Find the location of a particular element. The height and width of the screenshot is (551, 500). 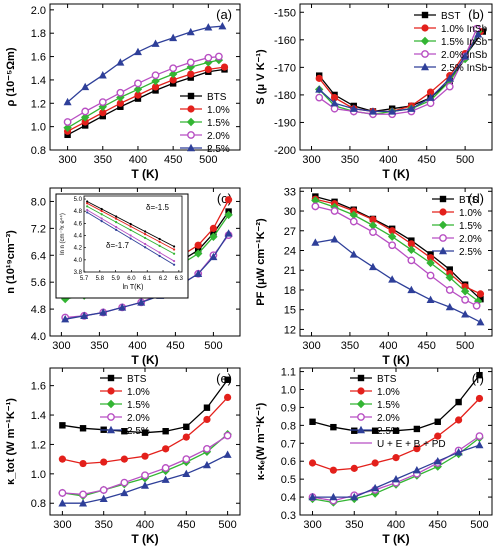

legend-label: 1.5% is located at coordinates (388, 405).